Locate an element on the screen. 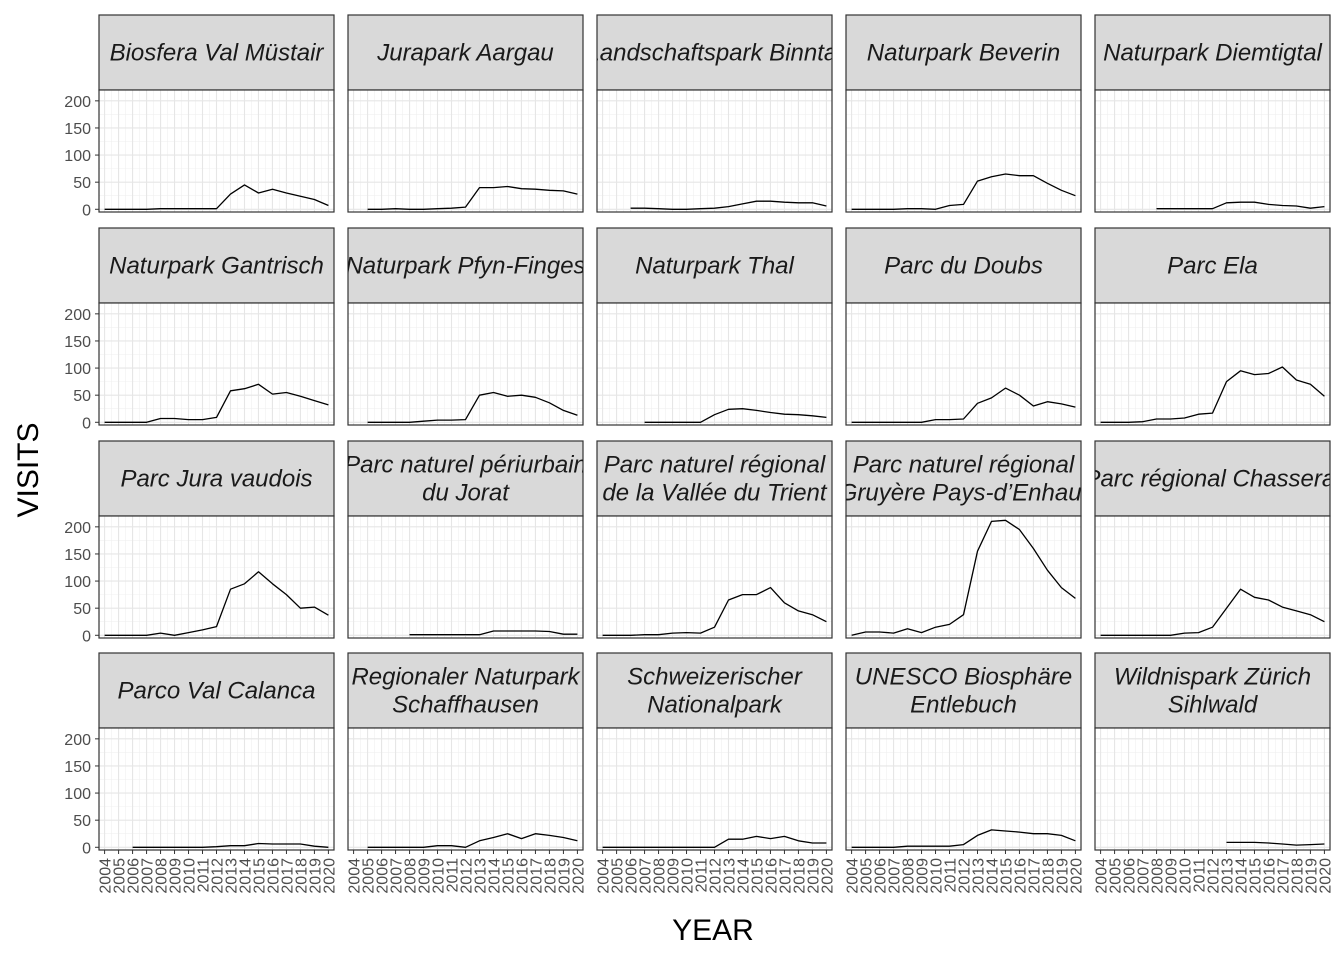  facet-title: Naturpark Beverin is located at coordinates (963, 53).